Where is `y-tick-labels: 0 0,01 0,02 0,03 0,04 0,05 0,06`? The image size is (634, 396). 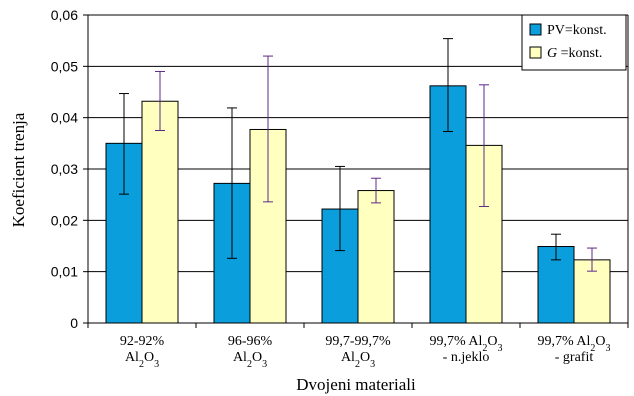 y-tick-labels: 0 0,01 0,02 0,03 0,04 0,05 0,06 is located at coordinates (64, 169).